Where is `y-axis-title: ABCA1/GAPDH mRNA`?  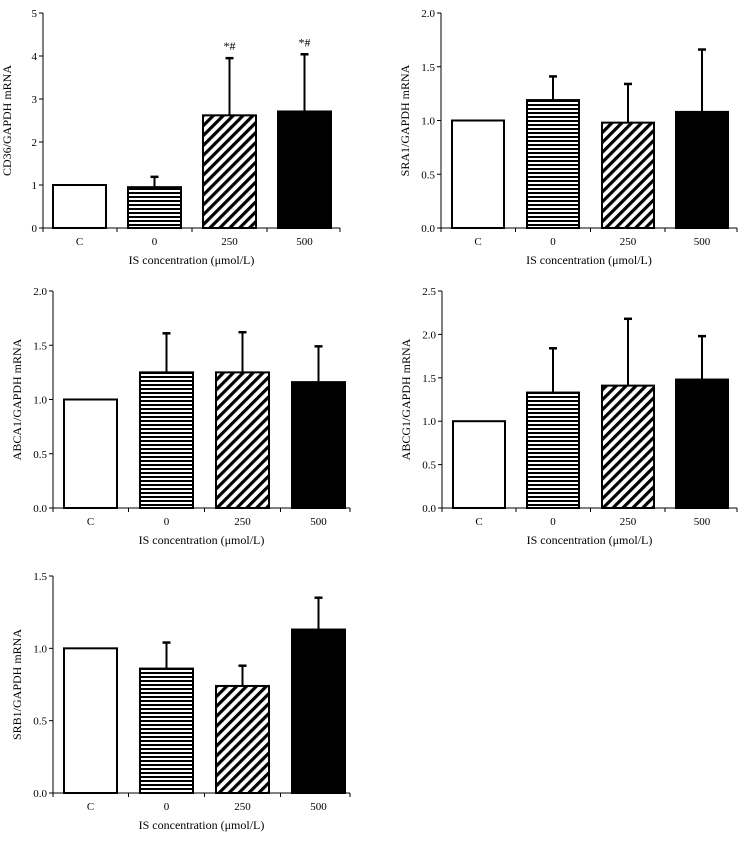
y-axis-title: ABCA1/GAPDH mRNA is located at coordinates (17, 399).